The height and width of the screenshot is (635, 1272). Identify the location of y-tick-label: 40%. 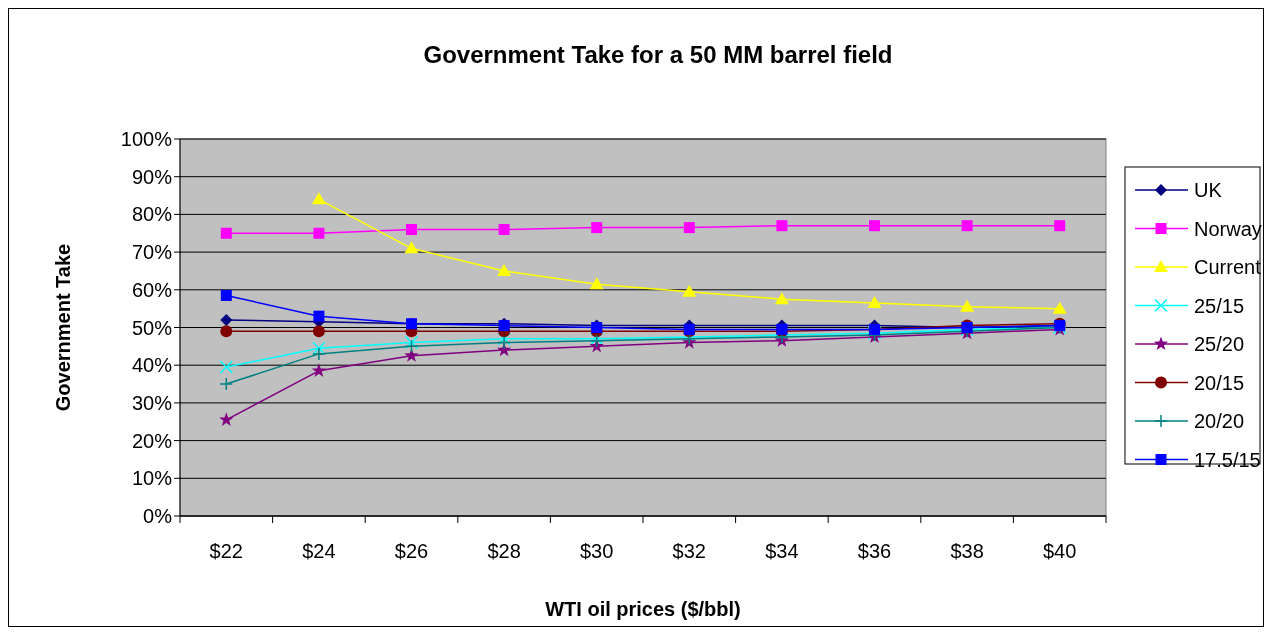
(152, 365).